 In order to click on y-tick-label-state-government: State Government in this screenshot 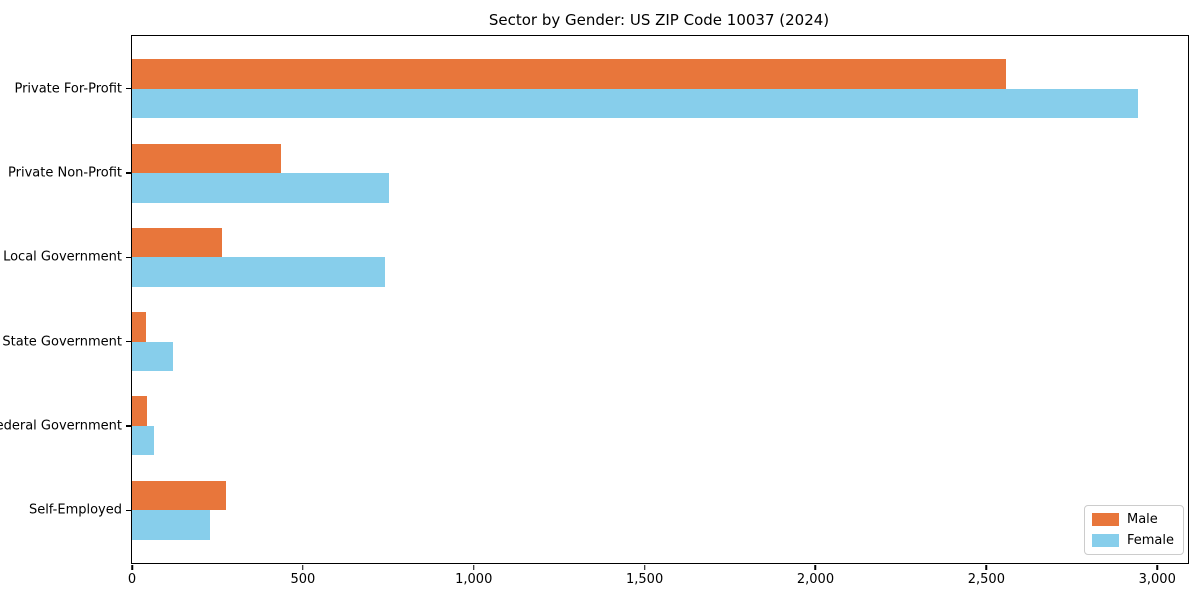, I will do `click(62, 342)`.